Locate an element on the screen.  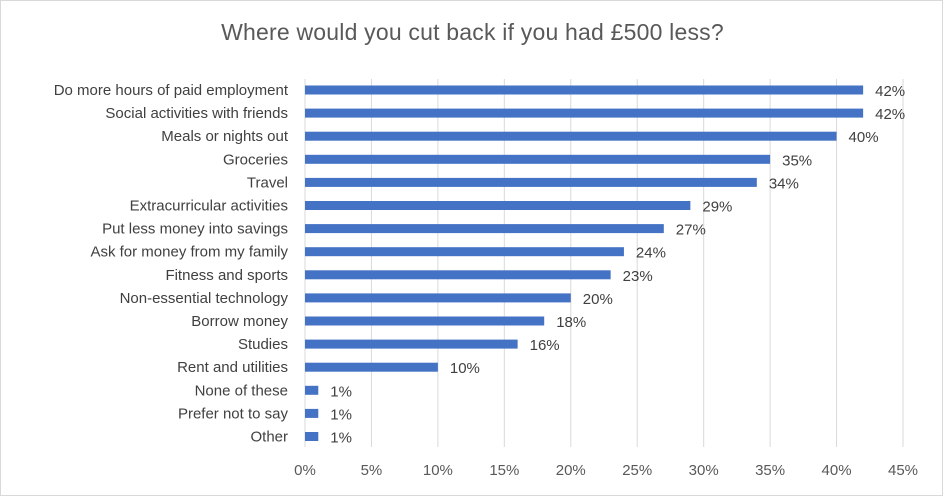
category-label: Studies is located at coordinates (263, 344).